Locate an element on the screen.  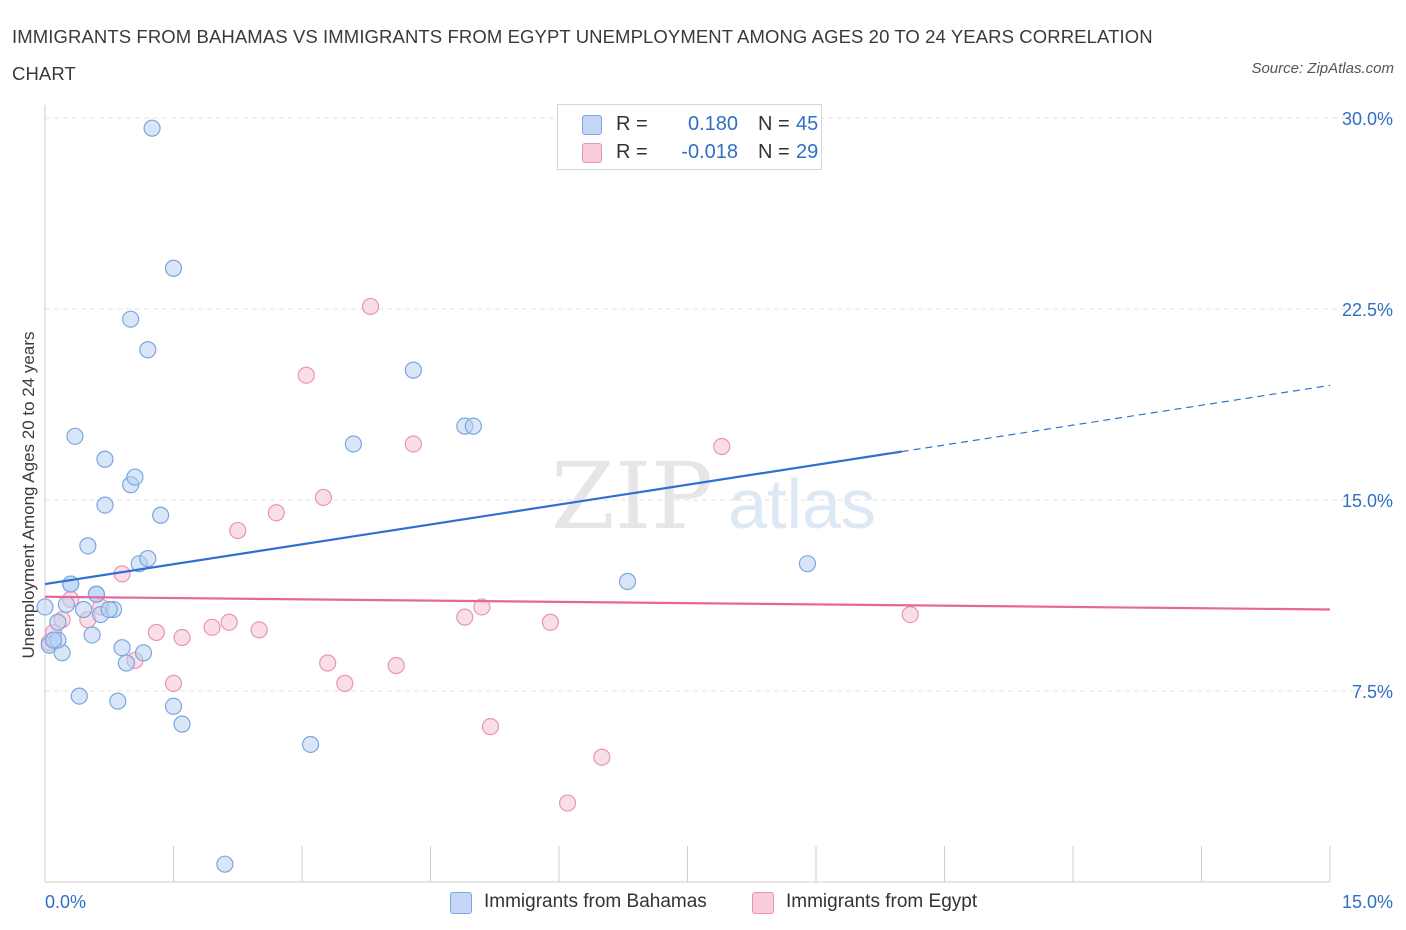
y-tick-label: 15.0% is located at coordinates (1367, 501).